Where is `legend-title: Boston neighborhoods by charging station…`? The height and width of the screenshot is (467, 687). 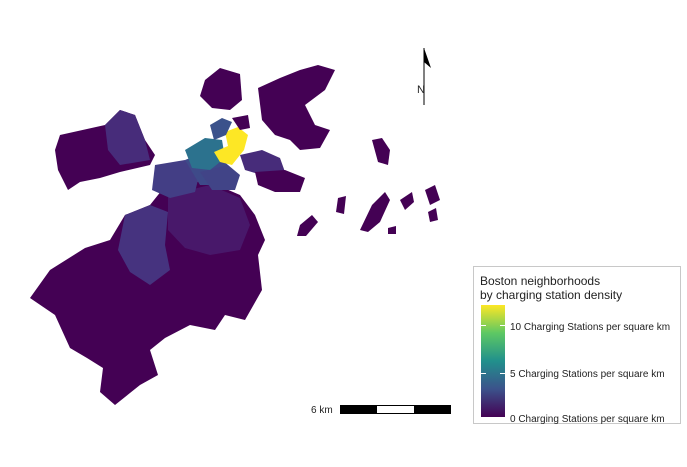 legend-title: Boston neighborhoods by charging station… is located at coordinates (551, 288).